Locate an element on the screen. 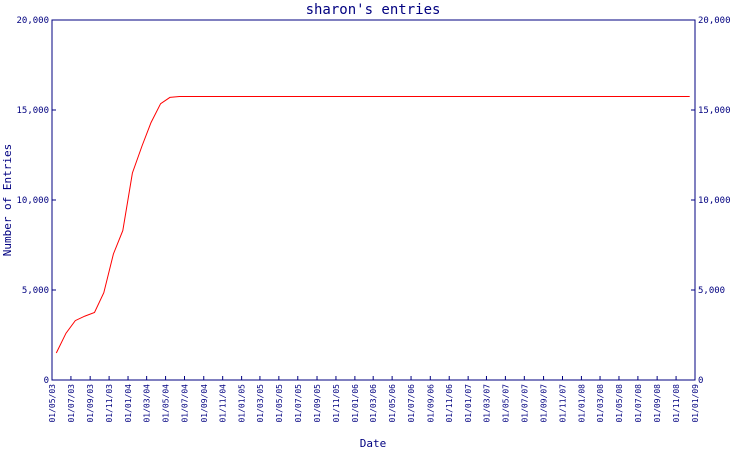 The width and height of the screenshot is (750, 455). y-axis-label: Number of Entries is located at coordinates (7, 200).